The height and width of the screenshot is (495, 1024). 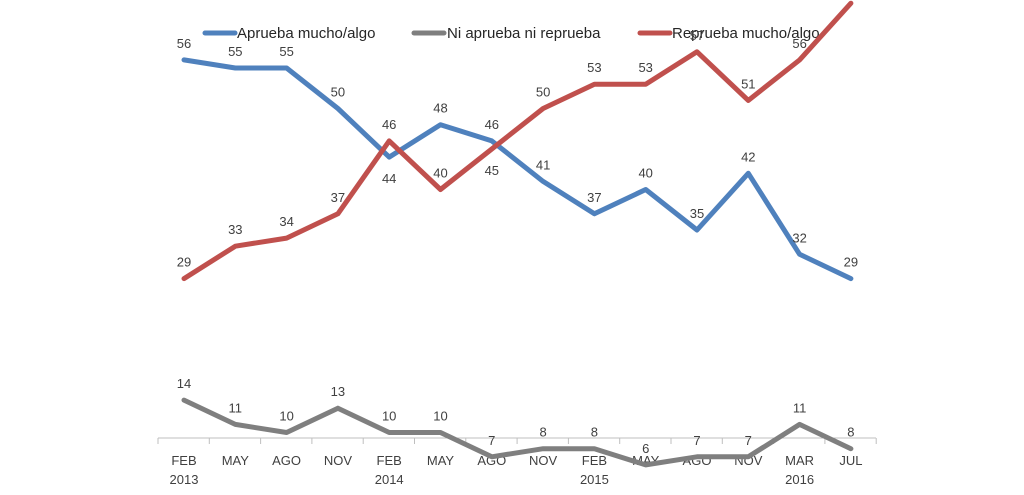 I want to click on legend-item-3: Reprueba mucho/algo, so click(x=728, y=33).